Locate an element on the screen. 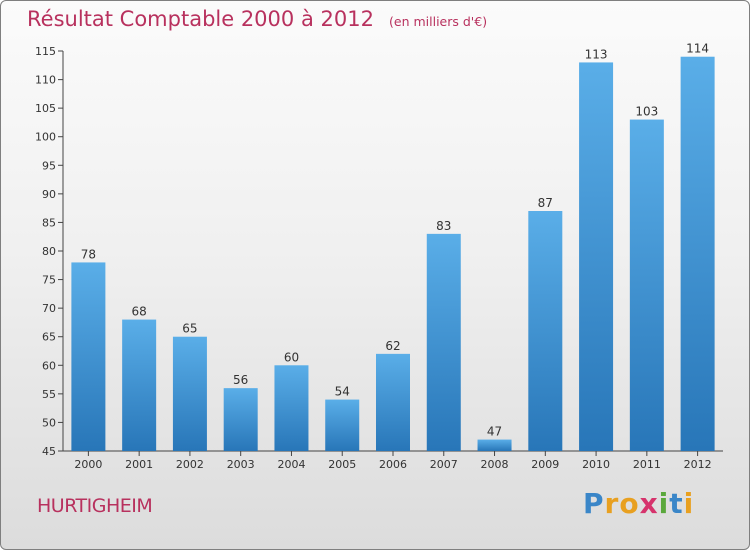  x-tick-label-2011: 2011 is located at coordinates (647, 464).